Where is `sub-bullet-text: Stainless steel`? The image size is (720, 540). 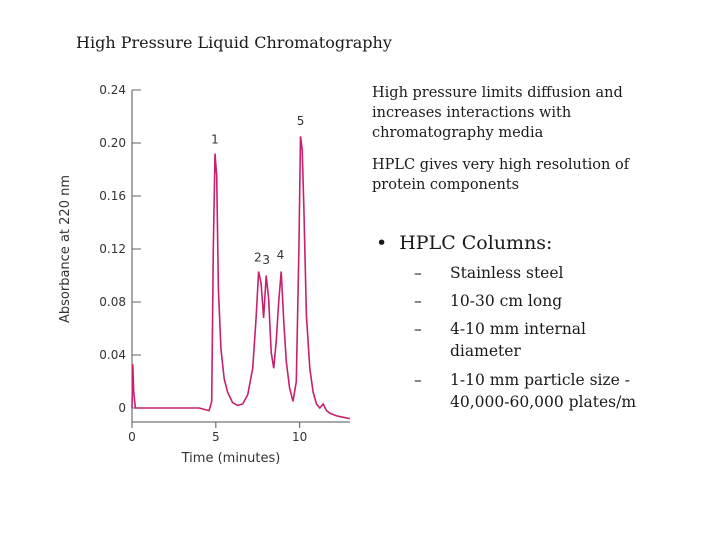
sub-bullet-text: Stainless steel is located at coordinates (507, 273).